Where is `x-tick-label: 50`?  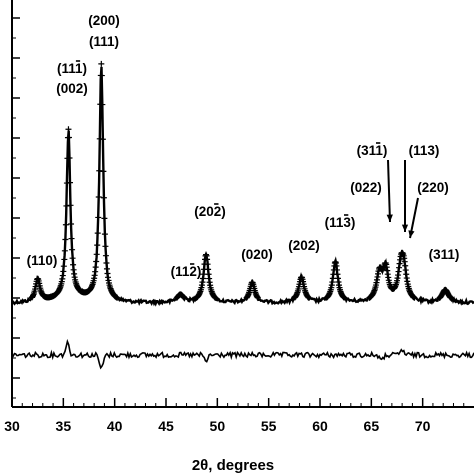 x-tick-label: 50 is located at coordinates (218, 426).